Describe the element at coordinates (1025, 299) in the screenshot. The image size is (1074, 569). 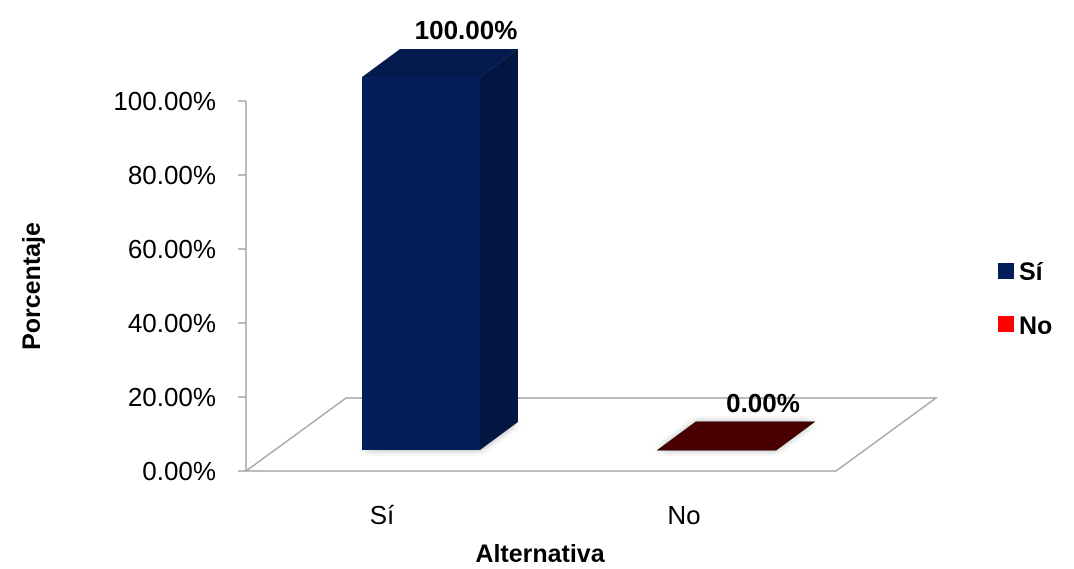
I see `legend: Sí No` at that location.